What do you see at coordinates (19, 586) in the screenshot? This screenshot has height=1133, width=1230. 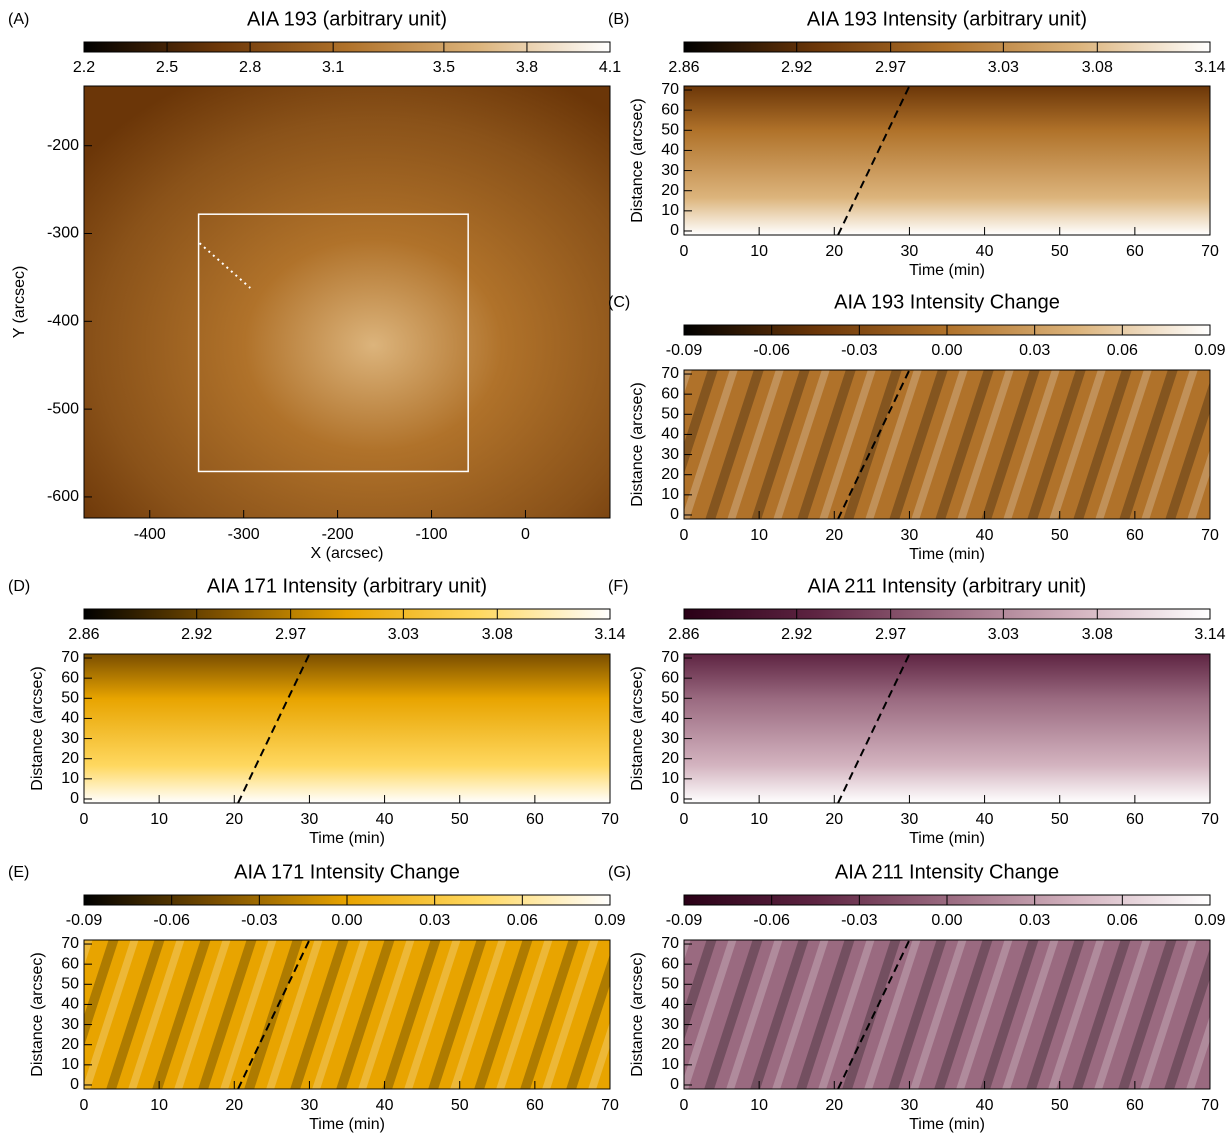 I see `panel-label: (D)` at bounding box center [19, 586].